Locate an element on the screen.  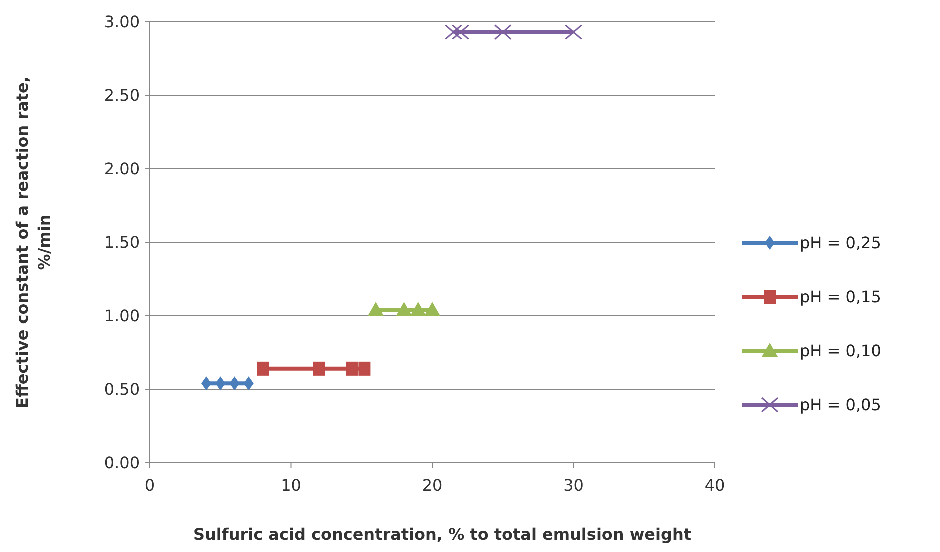
x-tick-label: 10 is located at coordinates (291, 485).